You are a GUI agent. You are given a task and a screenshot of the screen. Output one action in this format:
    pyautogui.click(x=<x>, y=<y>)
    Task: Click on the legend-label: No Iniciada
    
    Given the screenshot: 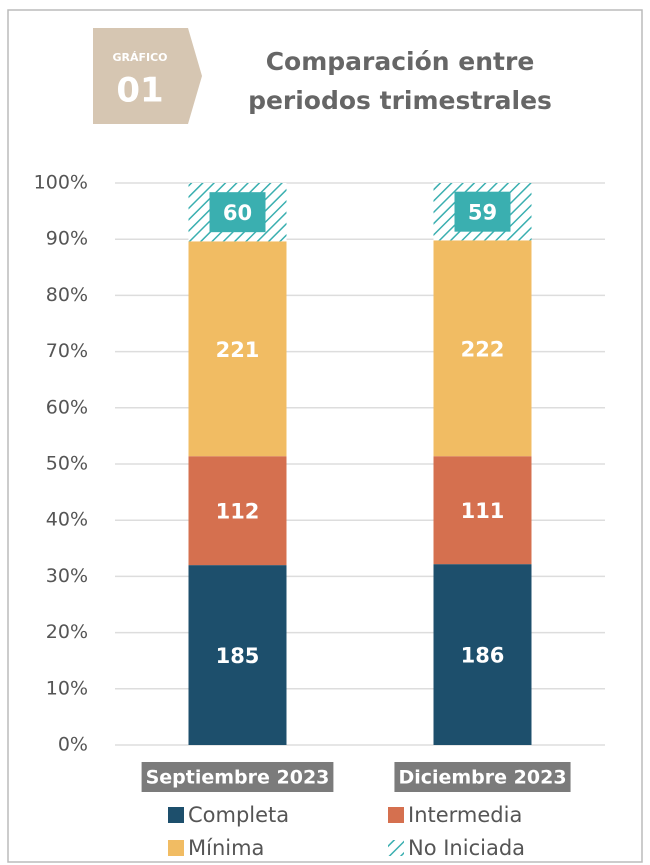 What is the action you would take?
    pyautogui.click(x=466, y=848)
    